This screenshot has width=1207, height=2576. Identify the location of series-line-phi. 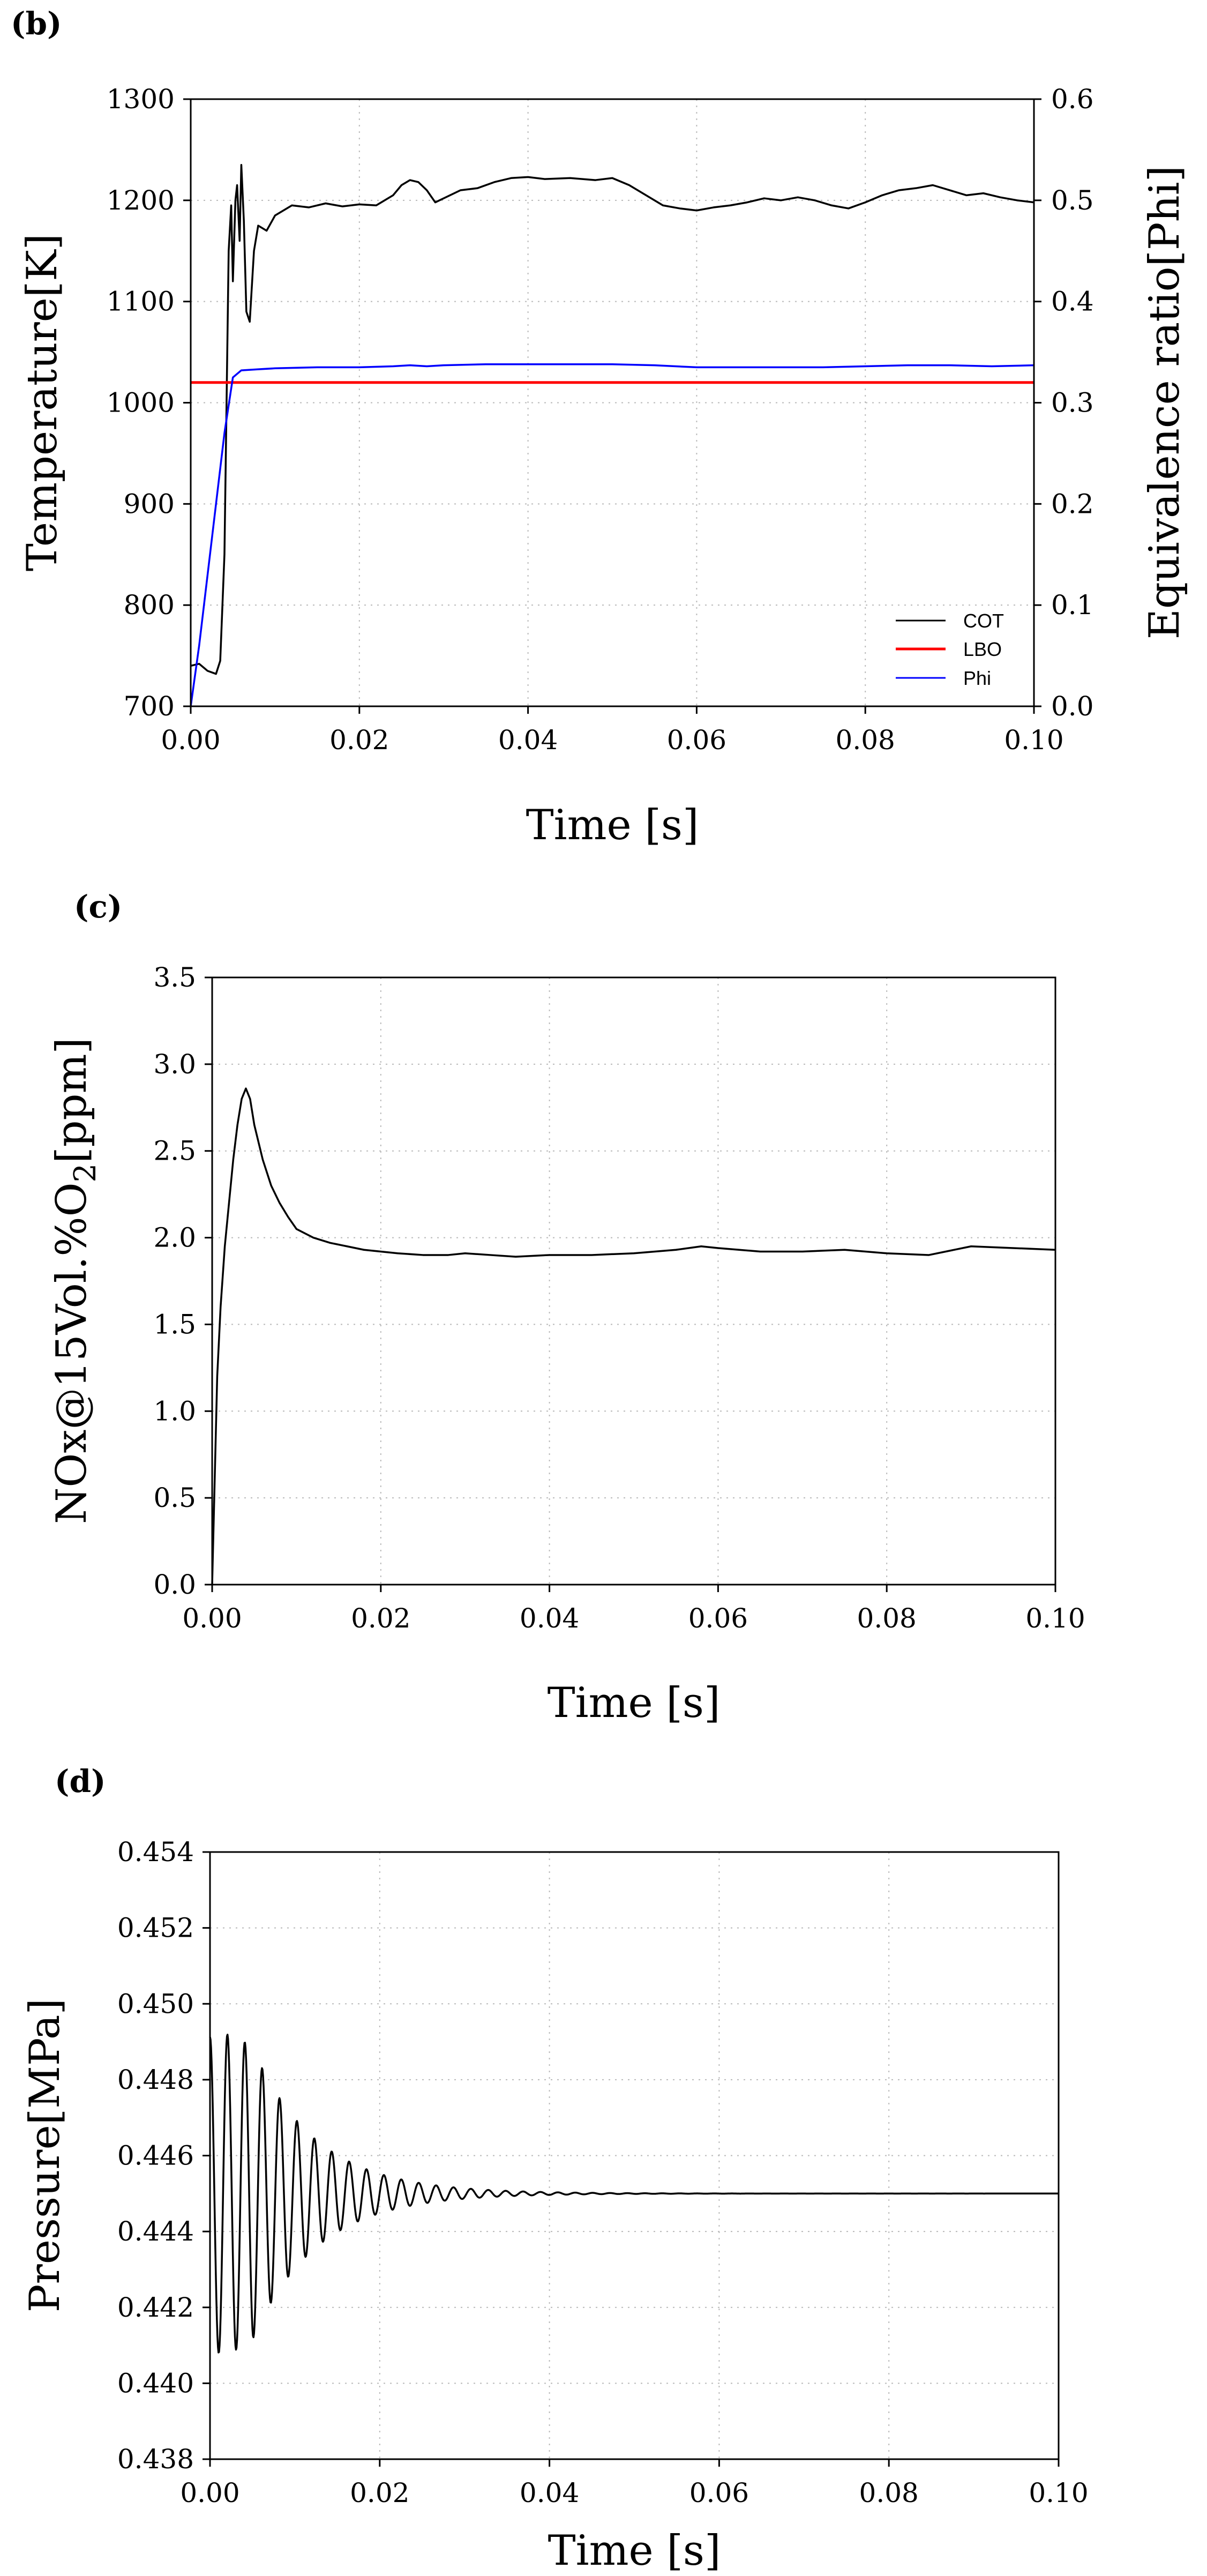
(612, 535).